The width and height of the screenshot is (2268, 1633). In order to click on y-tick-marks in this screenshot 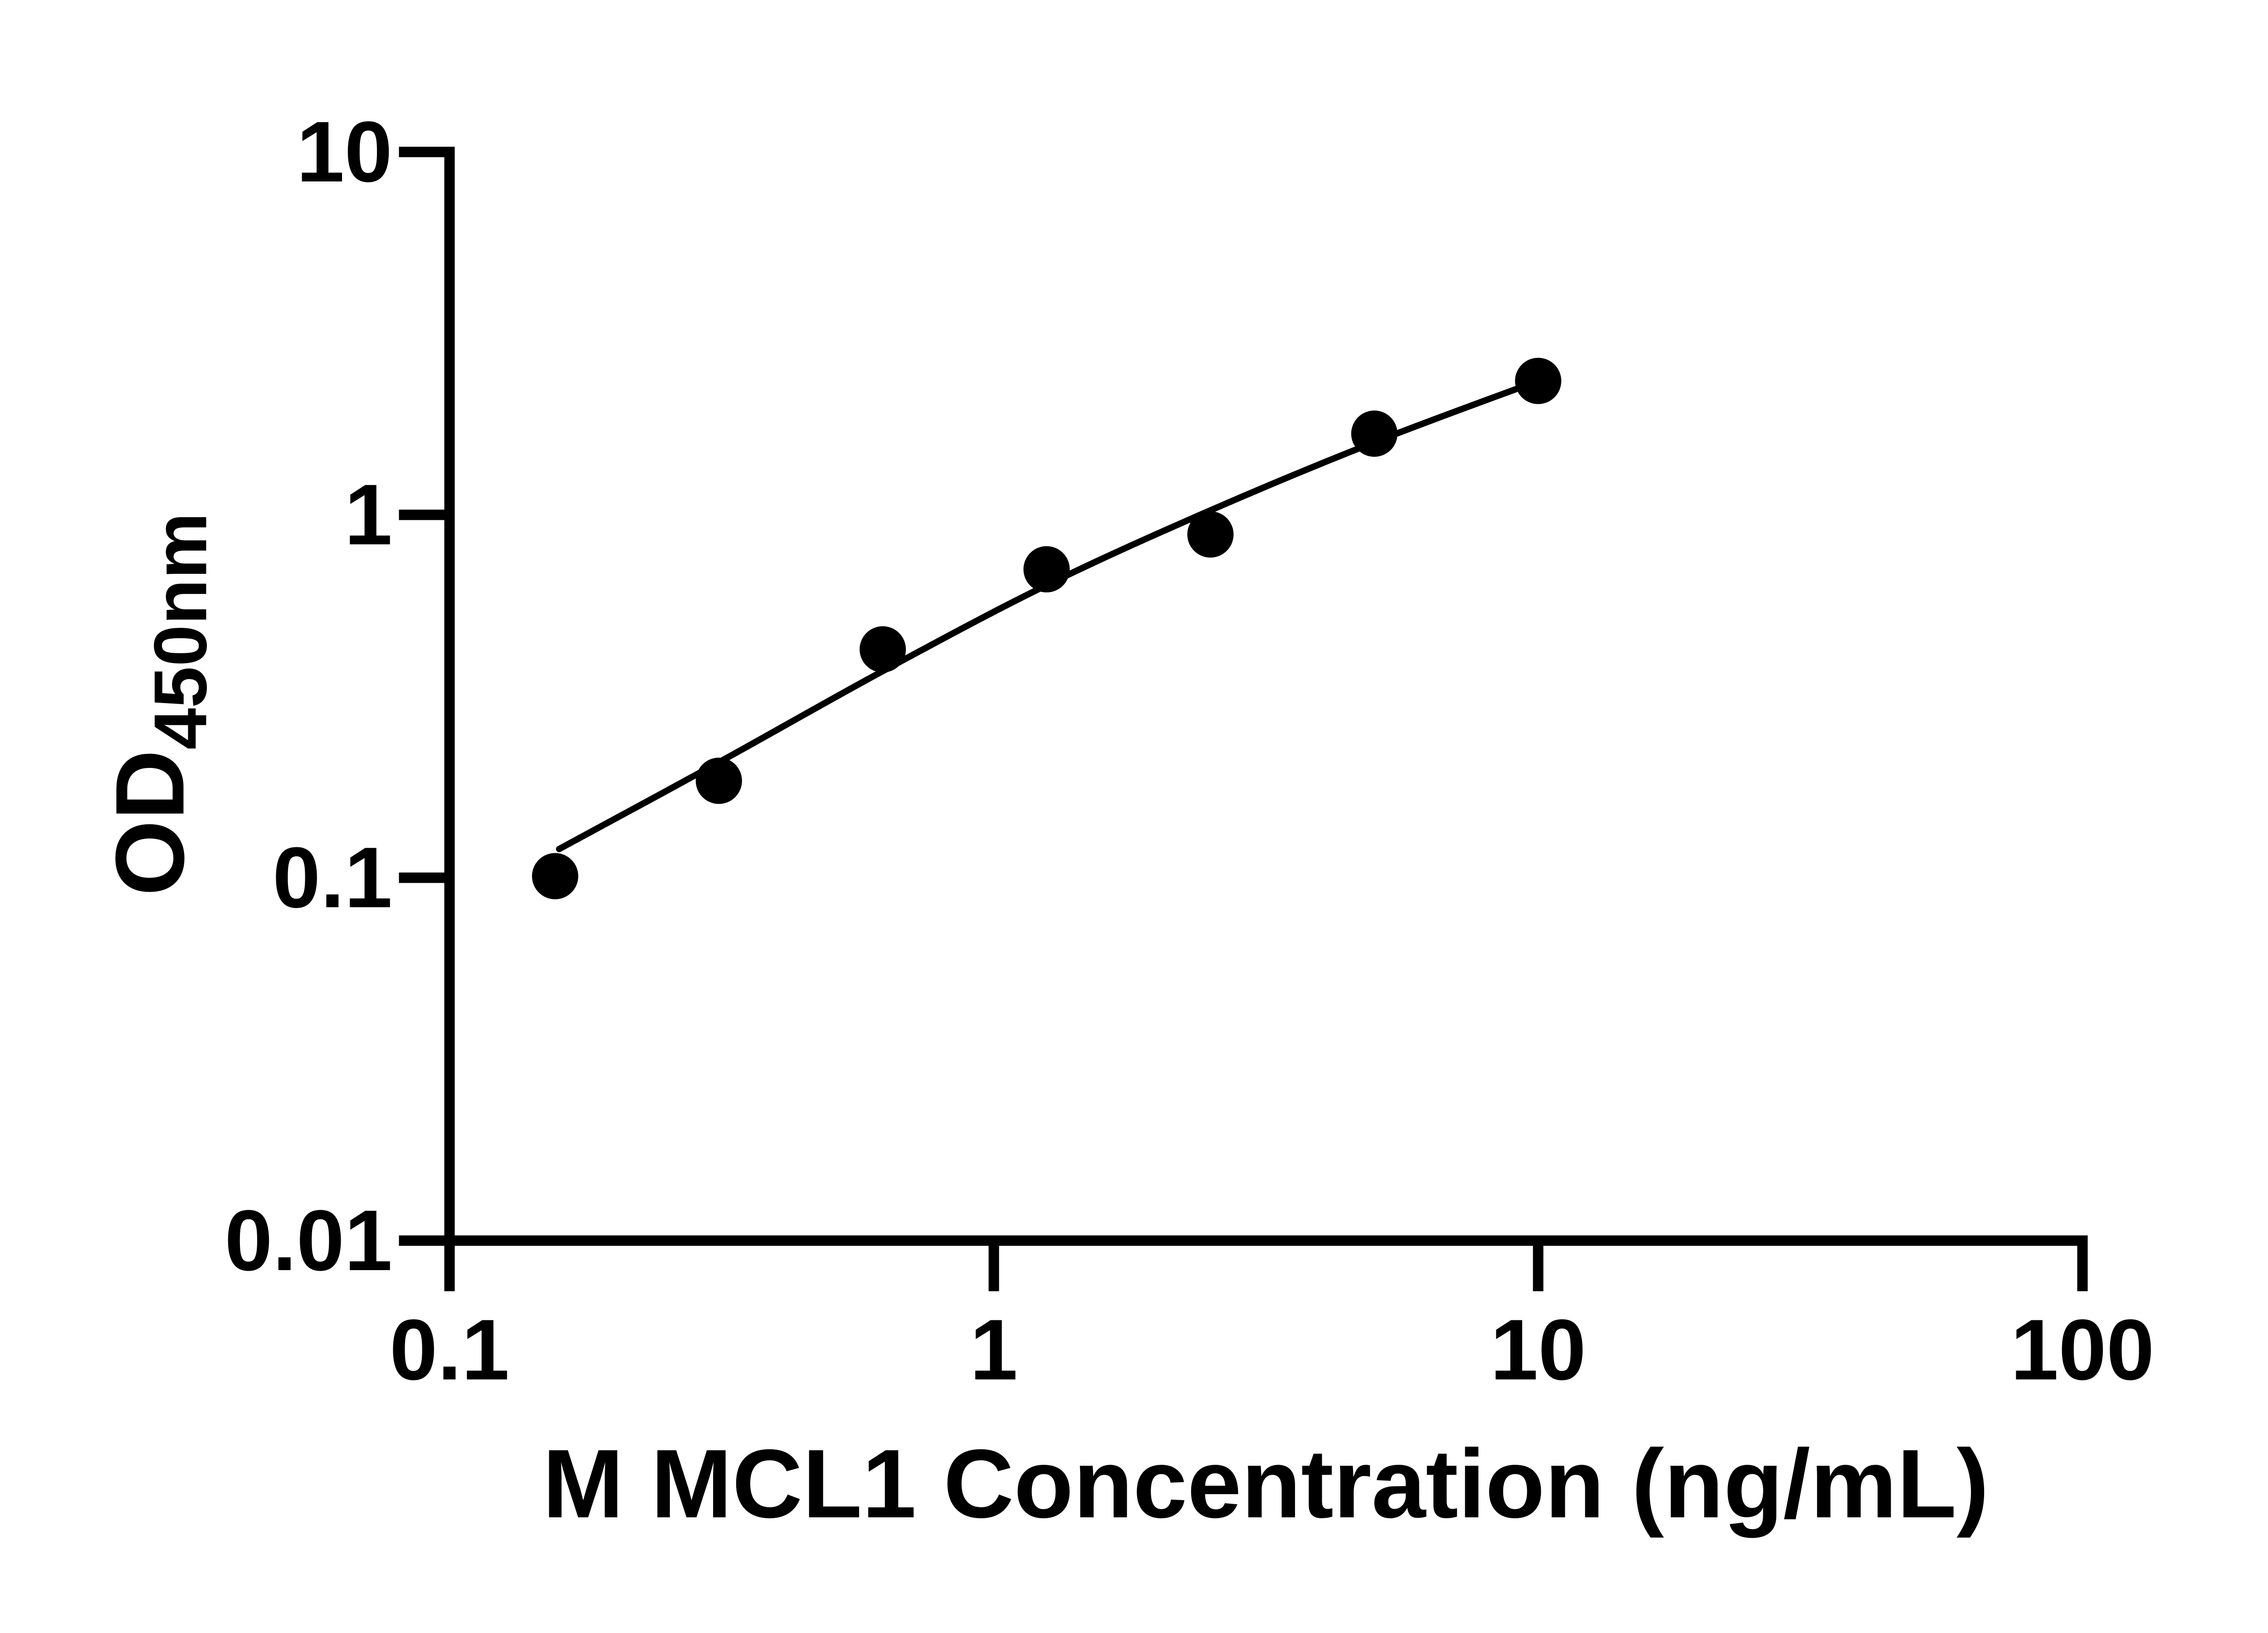, I will do `click(427, 696)`.